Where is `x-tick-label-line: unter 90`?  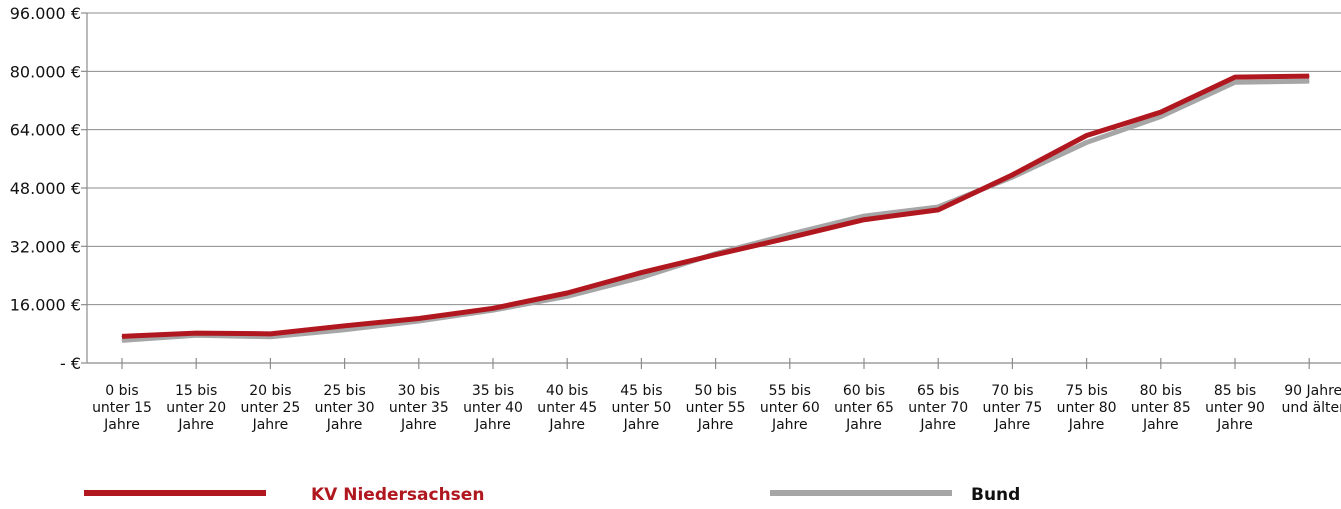 x-tick-label-line: unter 90 is located at coordinates (1235, 408).